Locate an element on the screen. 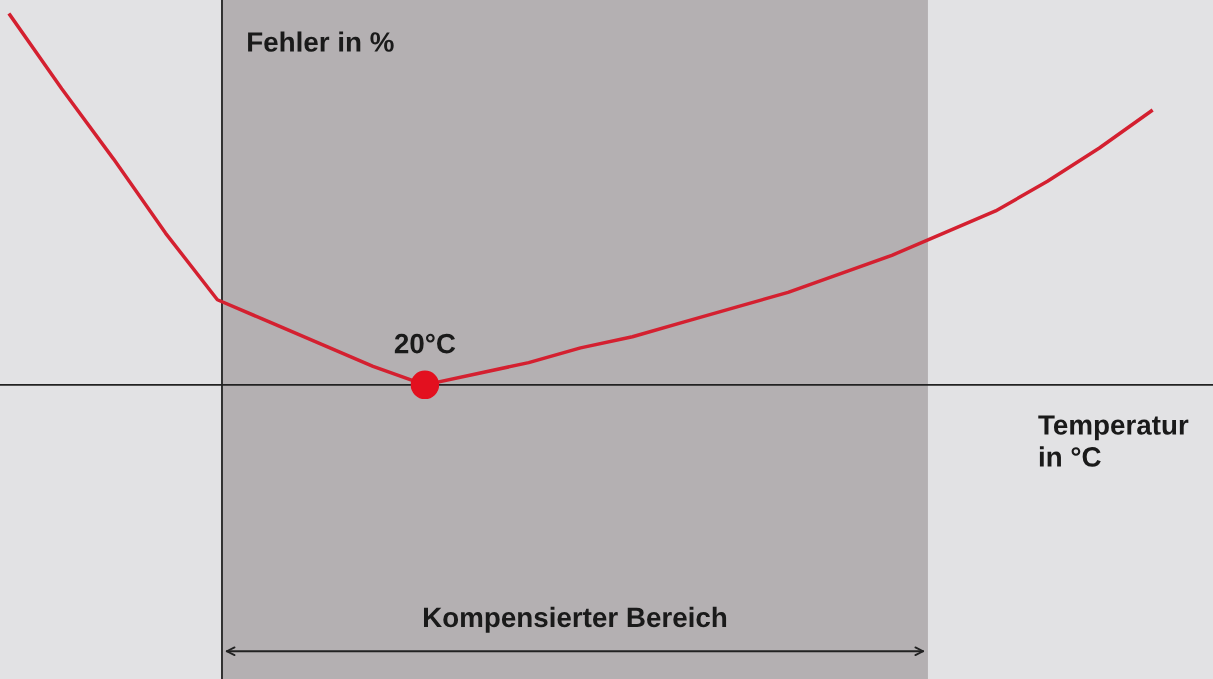 This screenshot has width=1213, height=679. text: Kompensierter Bereich is located at coordinates (575, 619).